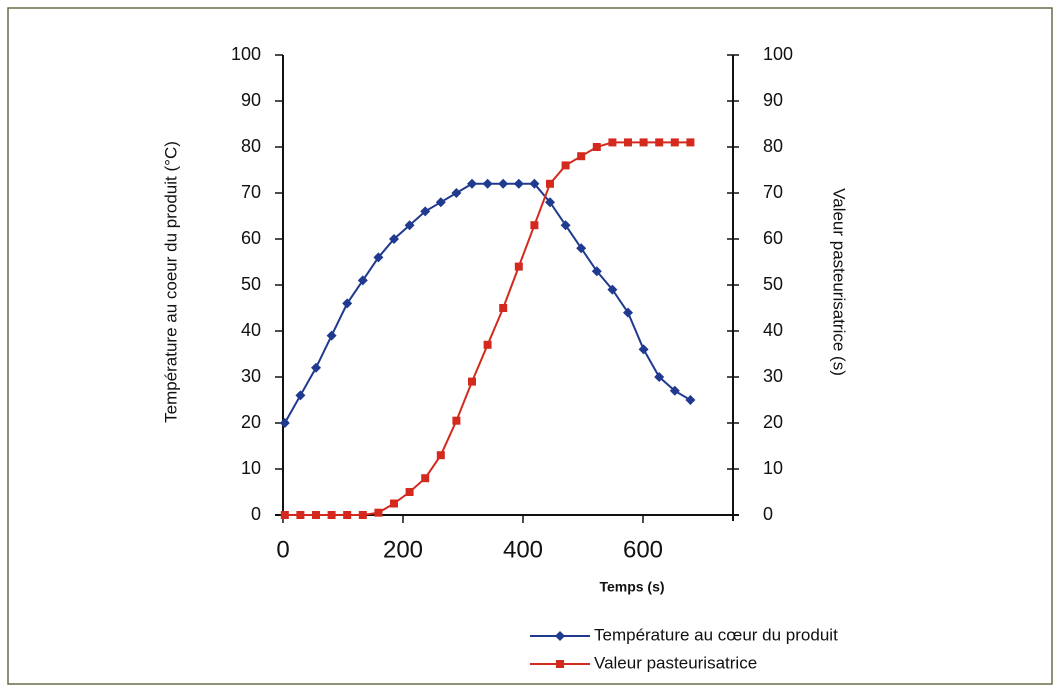  Describe the element at coordinates (778, 54) in the screenshot. I see `y2-tick-label: 100` at that location.